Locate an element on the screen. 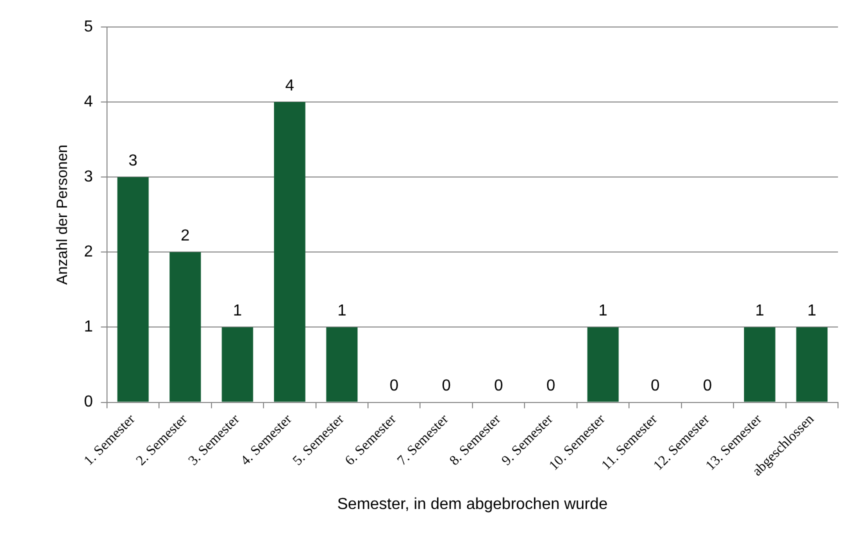  x-axis-title: Semester, in dem abgebrochen wurde is located at coordinates (472, 504).